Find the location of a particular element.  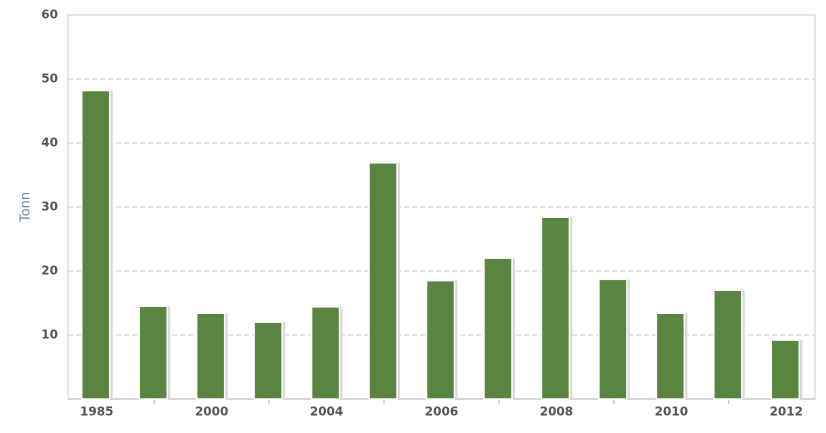

y-tick-label: 50 is located at coordinates (49, 79).